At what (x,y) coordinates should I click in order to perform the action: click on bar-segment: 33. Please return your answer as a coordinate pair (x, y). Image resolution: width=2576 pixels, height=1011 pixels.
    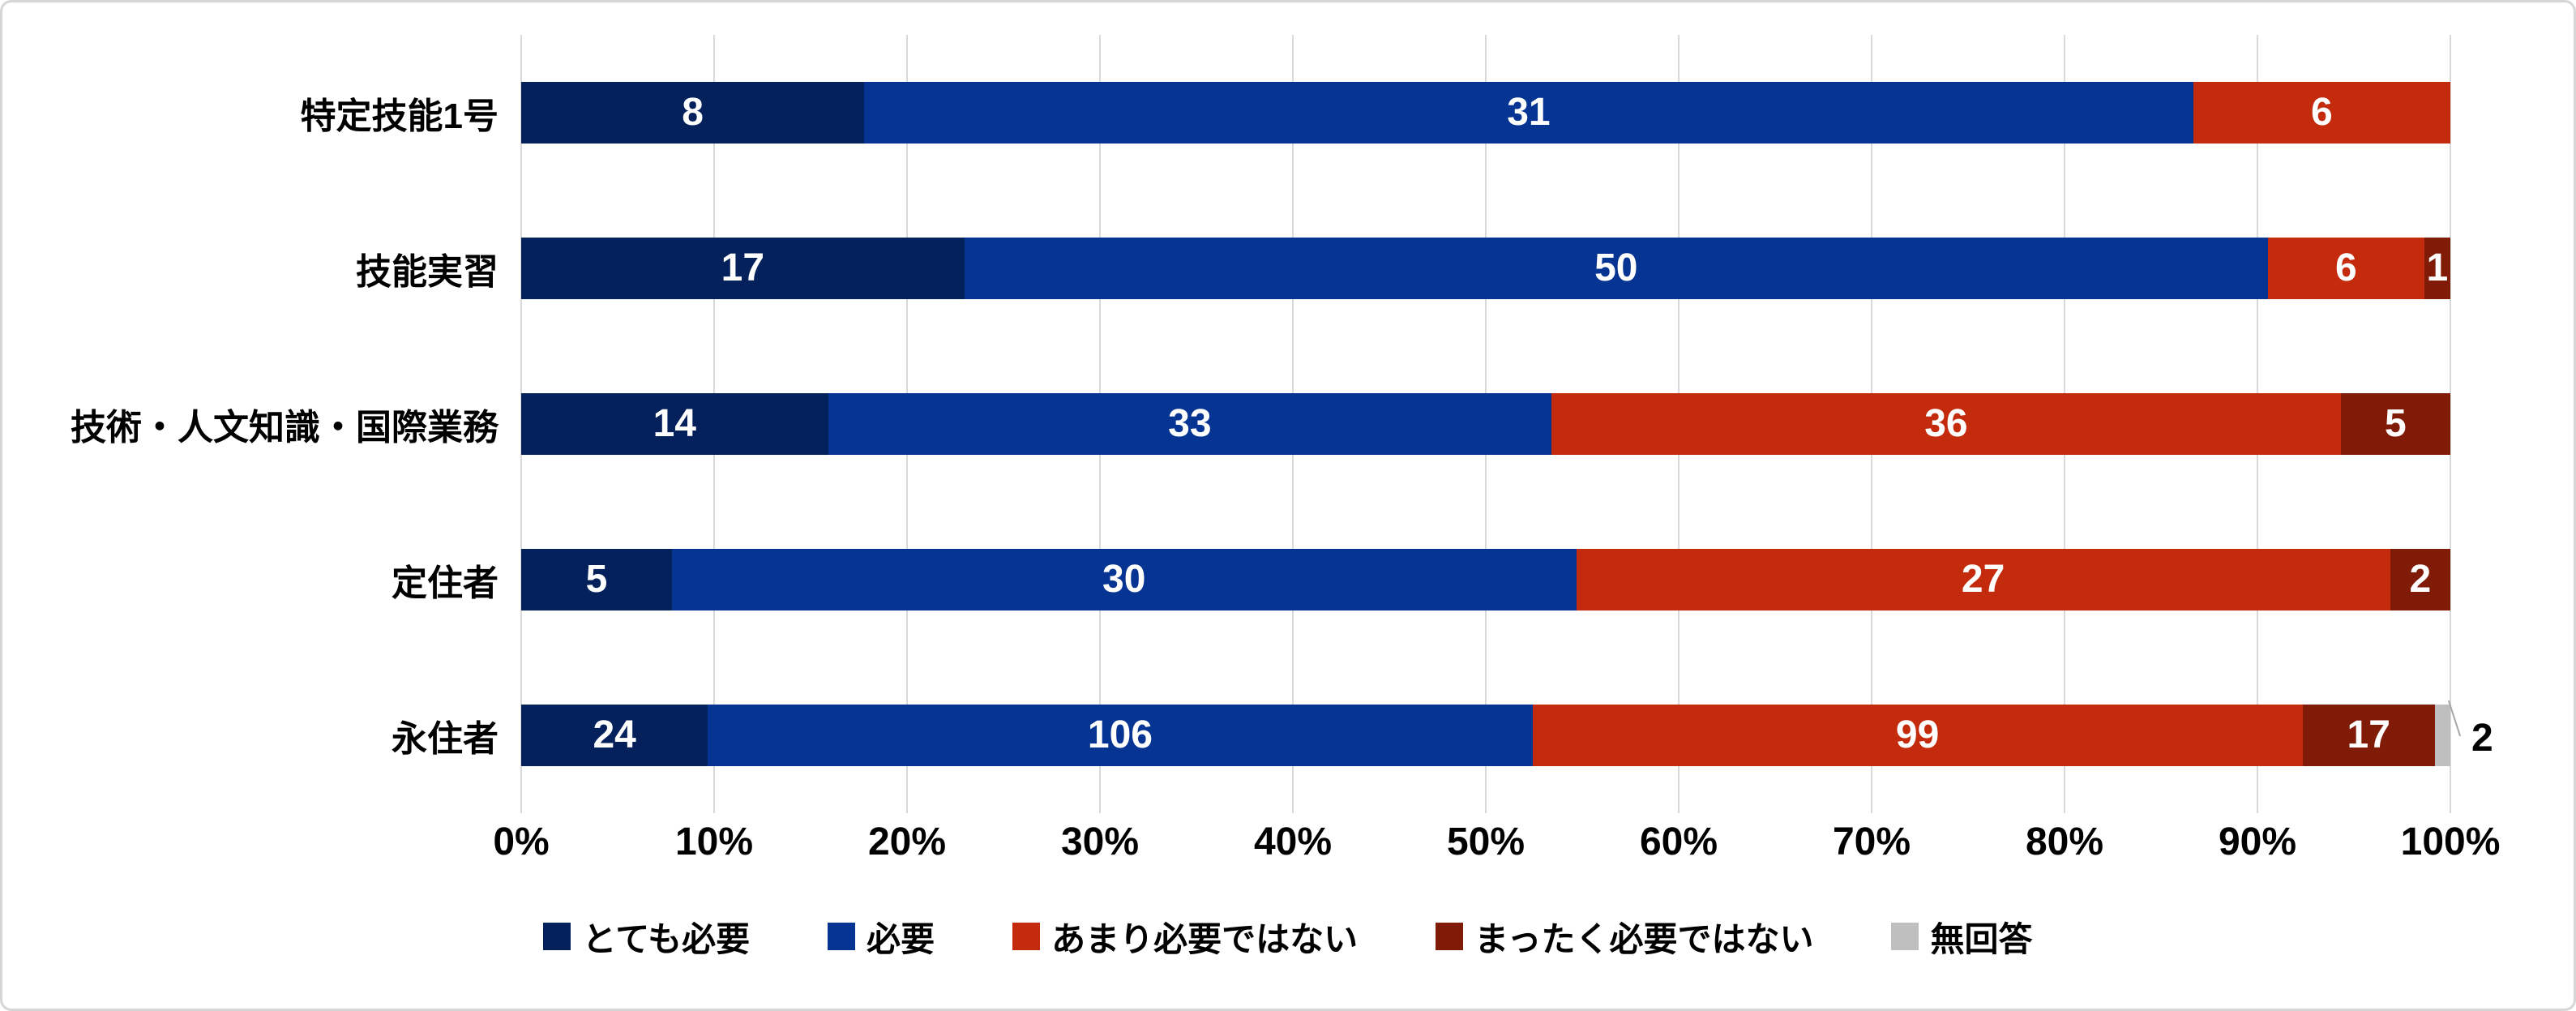
    Looking at the image, I should click on (1190, 424).